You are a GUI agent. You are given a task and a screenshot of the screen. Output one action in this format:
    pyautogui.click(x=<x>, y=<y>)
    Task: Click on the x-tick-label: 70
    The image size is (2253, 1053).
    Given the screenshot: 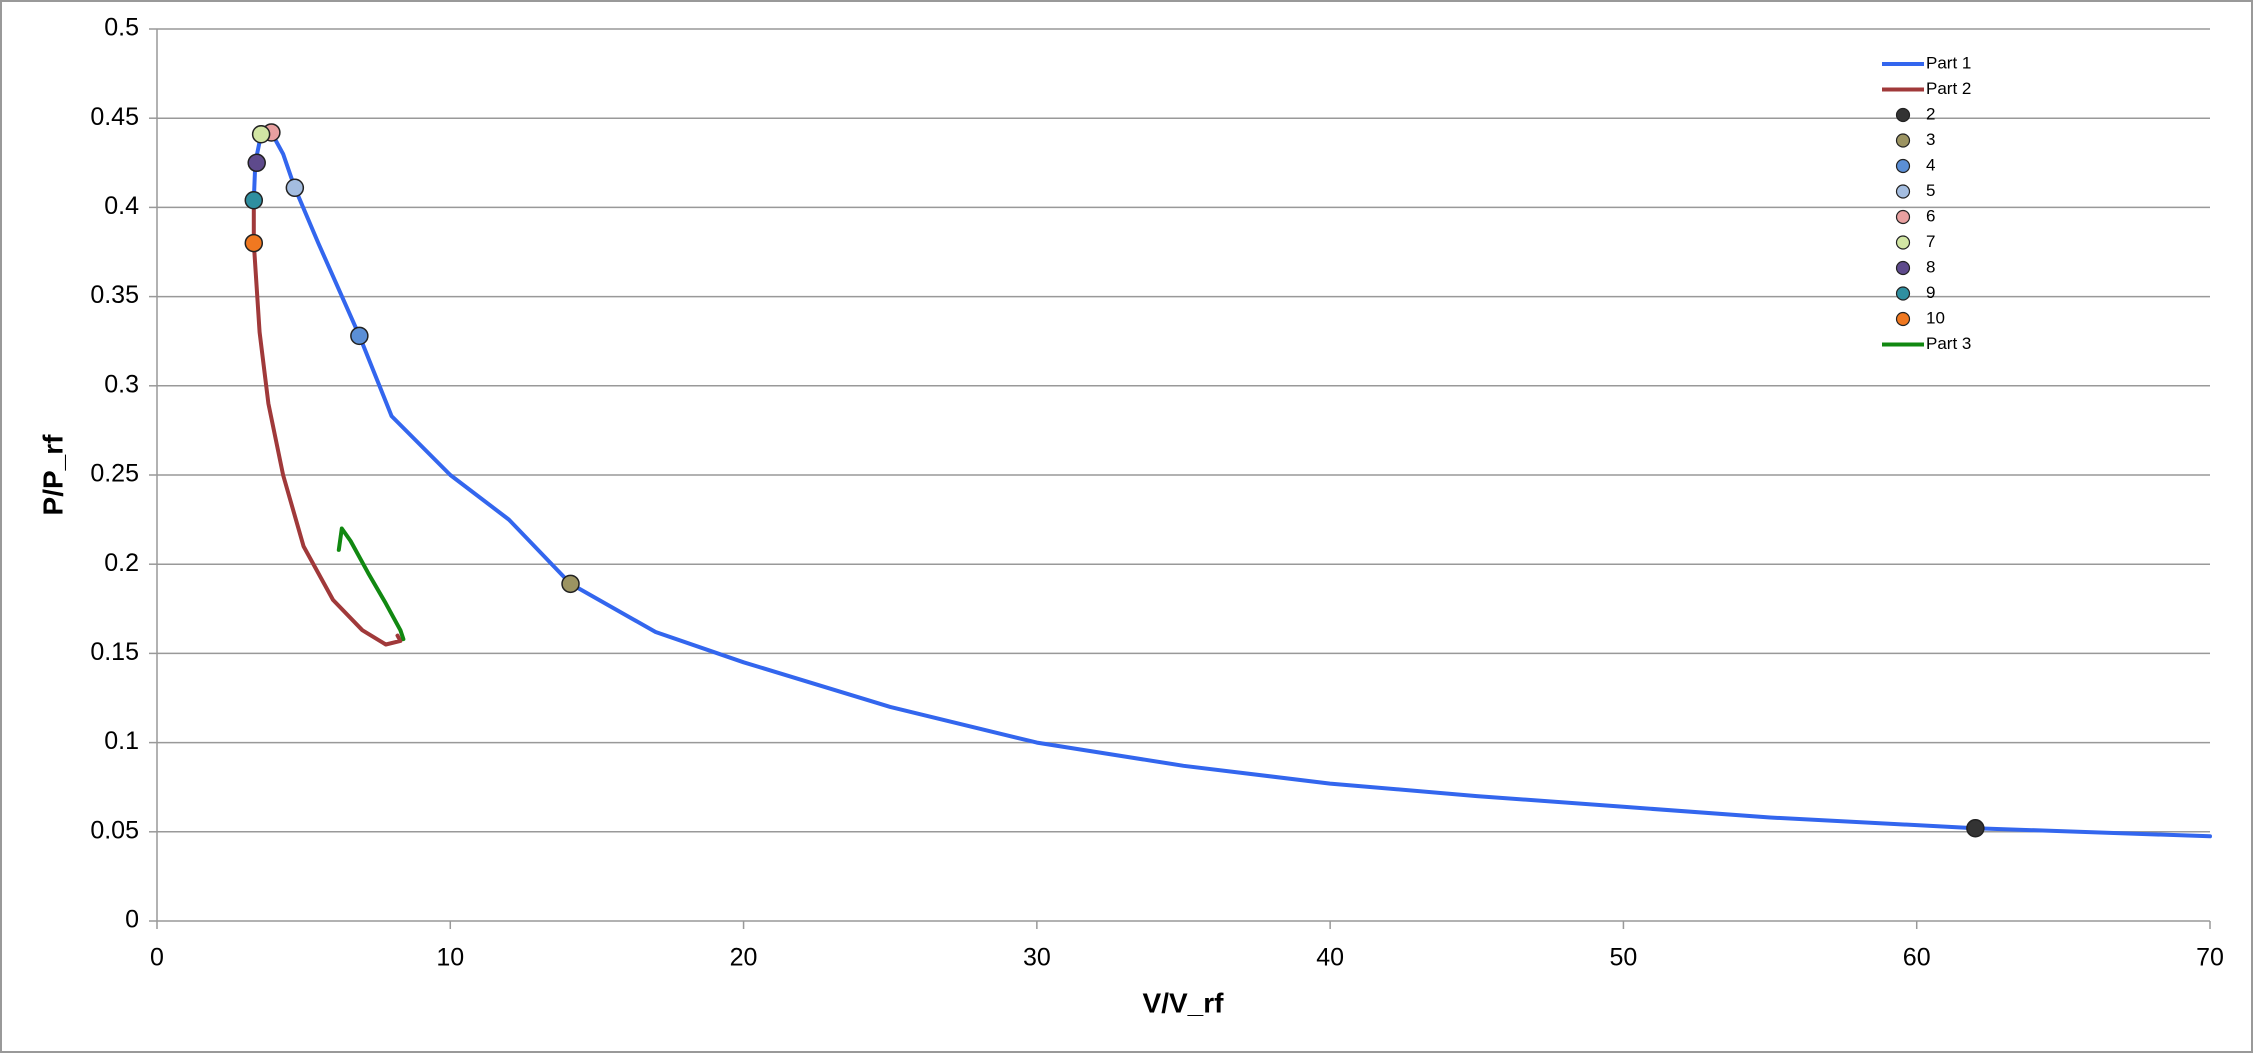 What is the action you would take?
    pyautogui.click(x=2210, y=958)
    